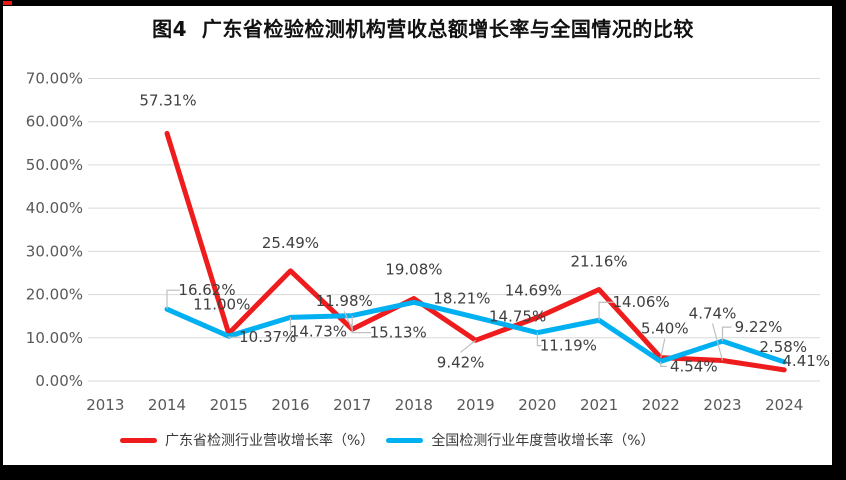 This screenshot has width=846, height=480. Describe the element at coordinates (7, 3) in the screenshot. I see `red-corner-mark` at that location.